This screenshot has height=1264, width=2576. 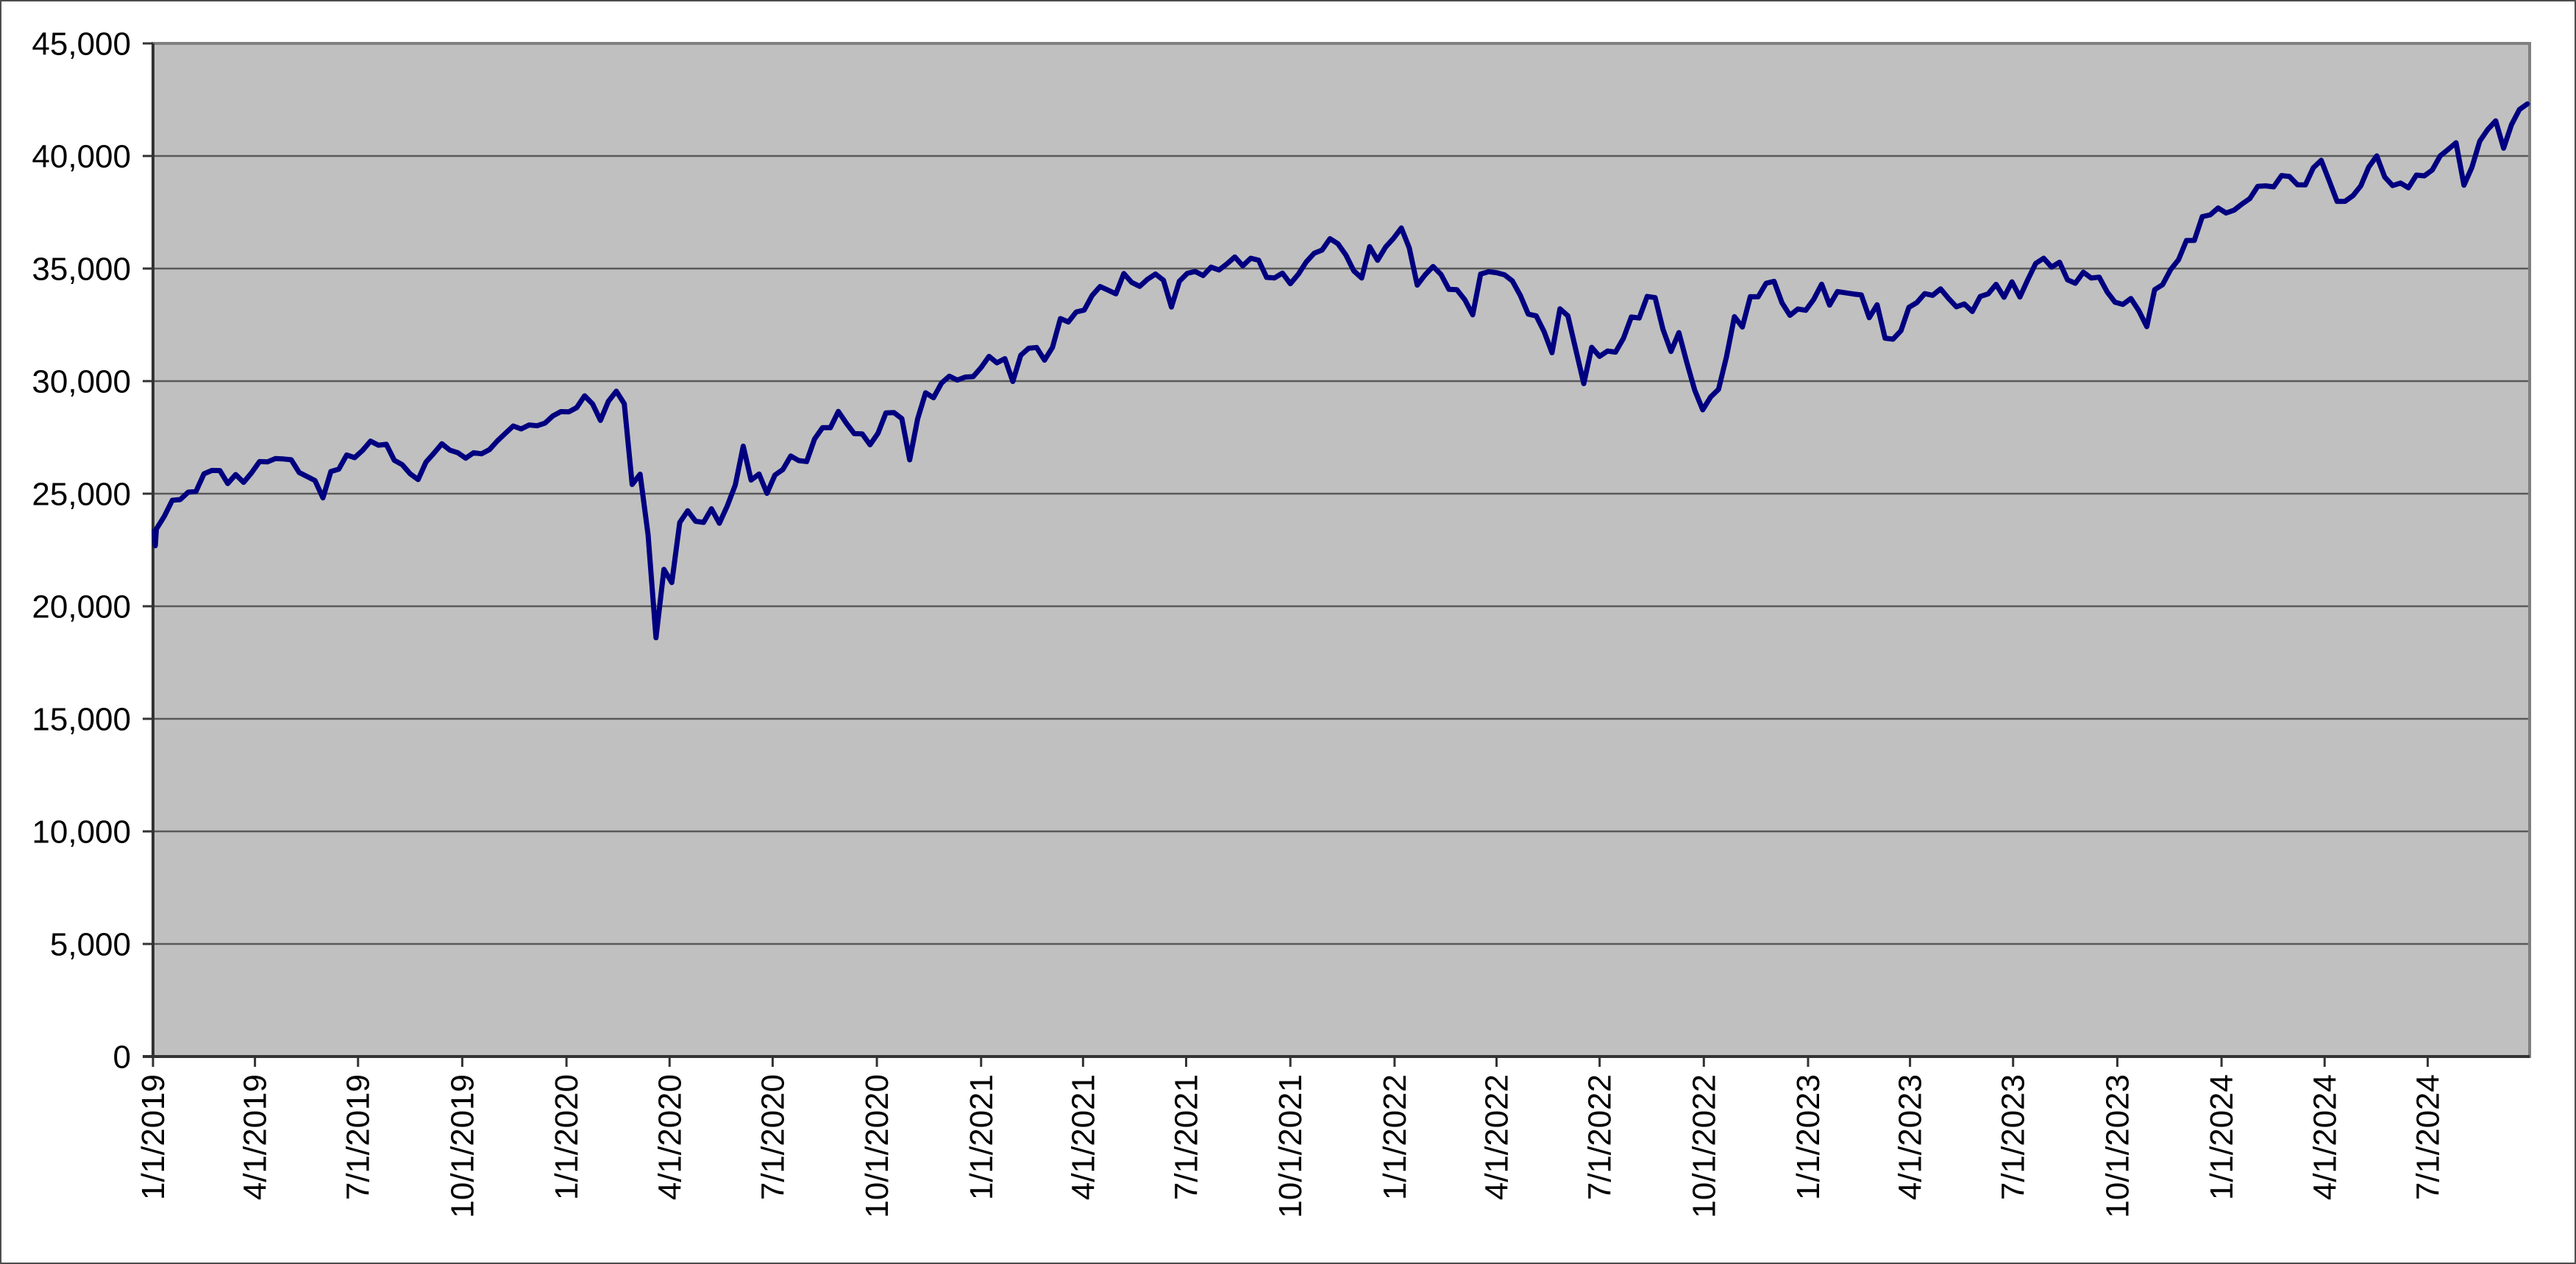 I want to click on x-tick-label: 10/1/2021, so click(x=1291, y=1146).